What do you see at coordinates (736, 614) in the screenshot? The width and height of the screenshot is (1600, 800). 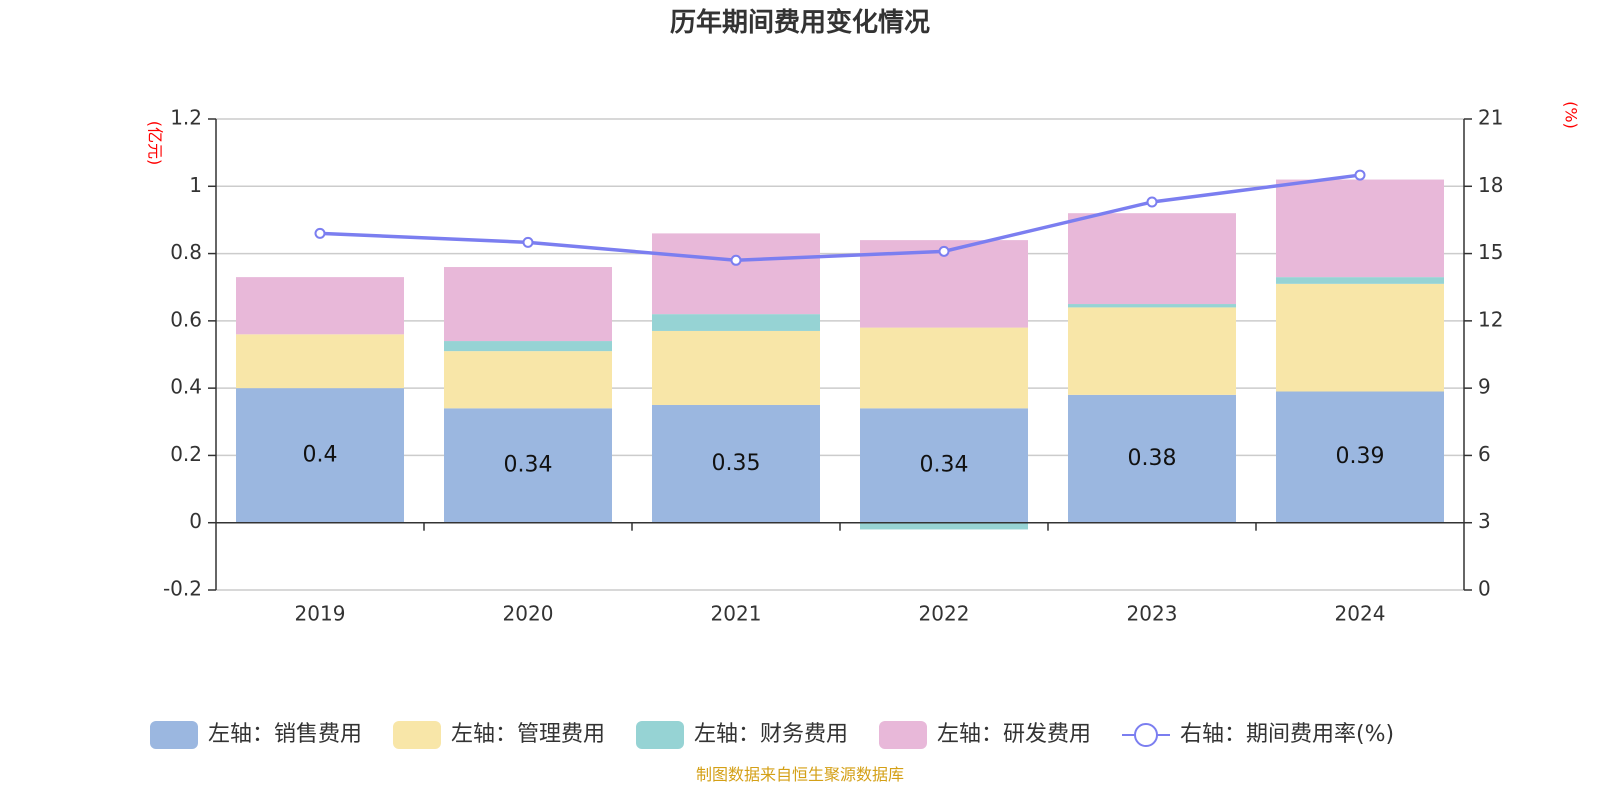 I see `x-tick-label: 2021` at bounding box center [736, 614].